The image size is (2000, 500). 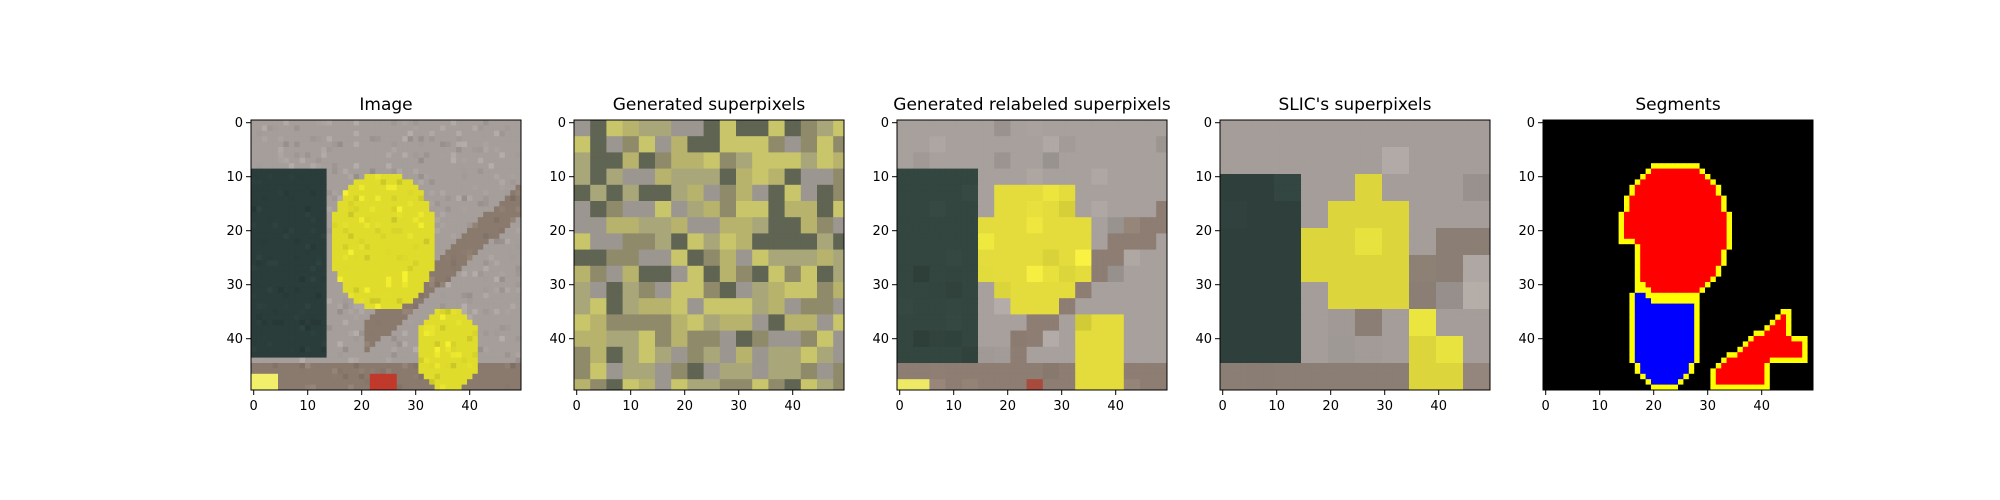 I want to click on x-tick-label: 10, so click(x=307, y=406).